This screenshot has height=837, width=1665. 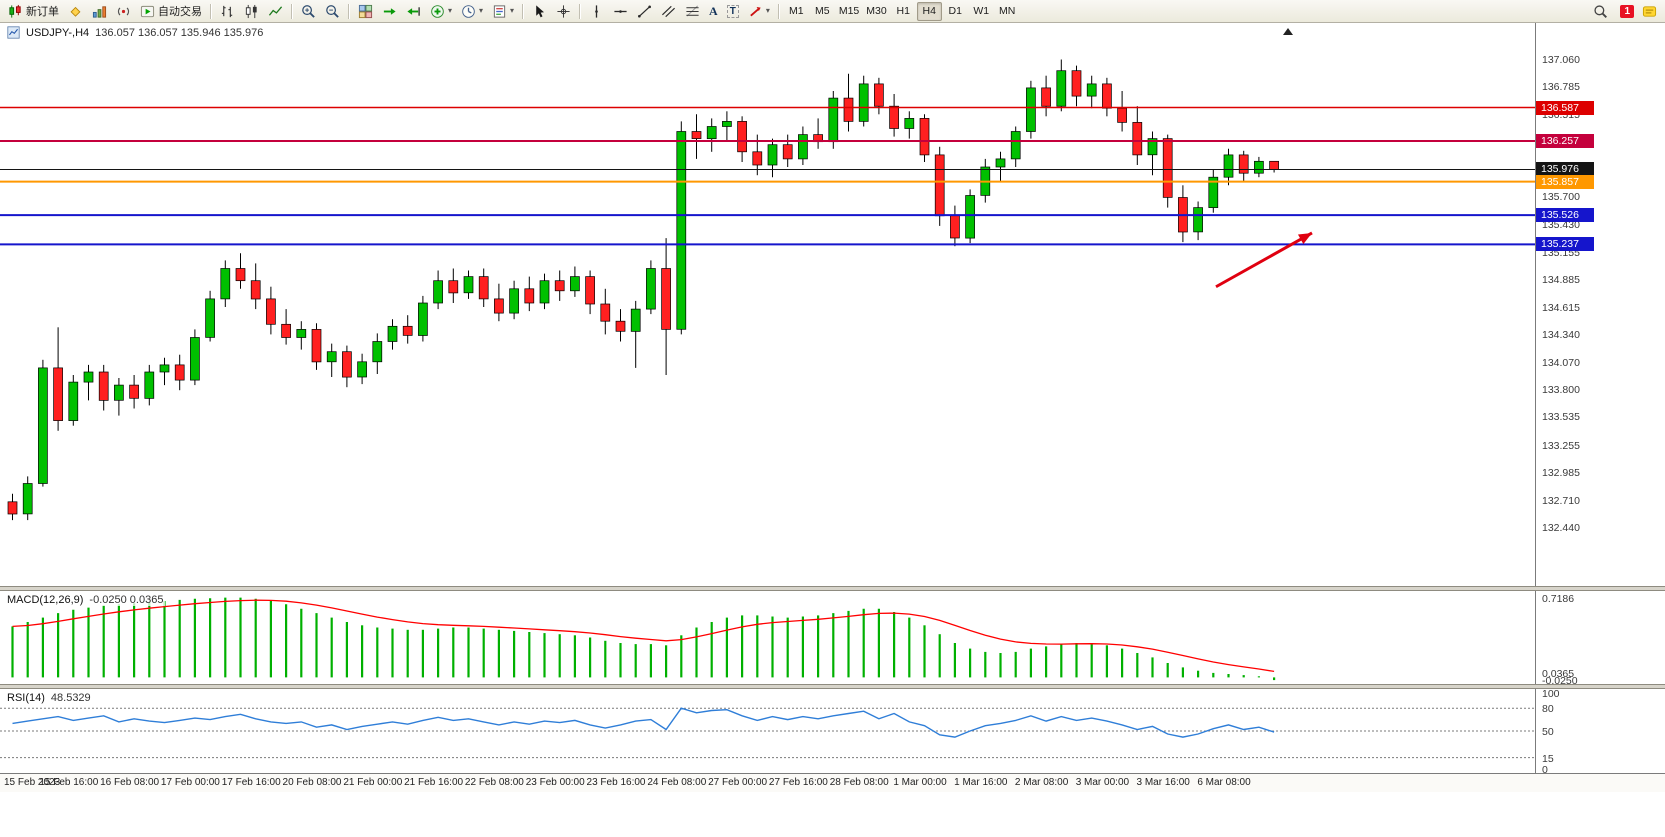 What do you see at coordinates (275, 11) in the screenshot?
I see `line-chart-mode-button` at bounding box center [275, 11].